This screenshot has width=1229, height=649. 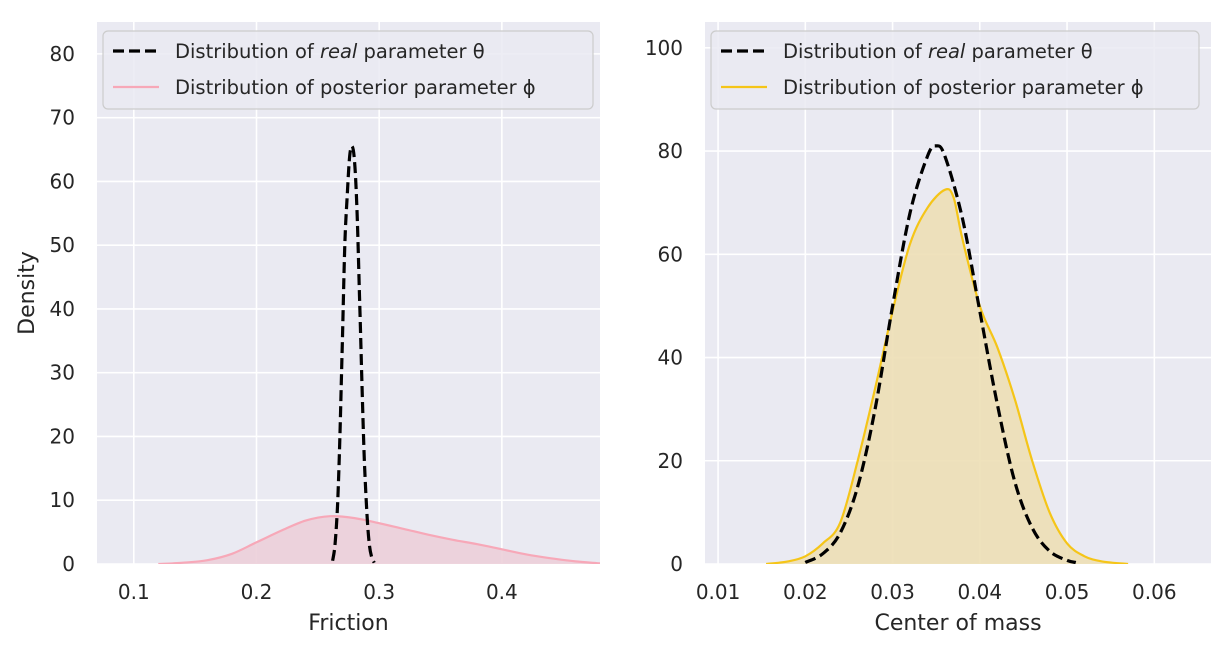 I want to click on y-tick-label: 100, so click(x=664, y=48).